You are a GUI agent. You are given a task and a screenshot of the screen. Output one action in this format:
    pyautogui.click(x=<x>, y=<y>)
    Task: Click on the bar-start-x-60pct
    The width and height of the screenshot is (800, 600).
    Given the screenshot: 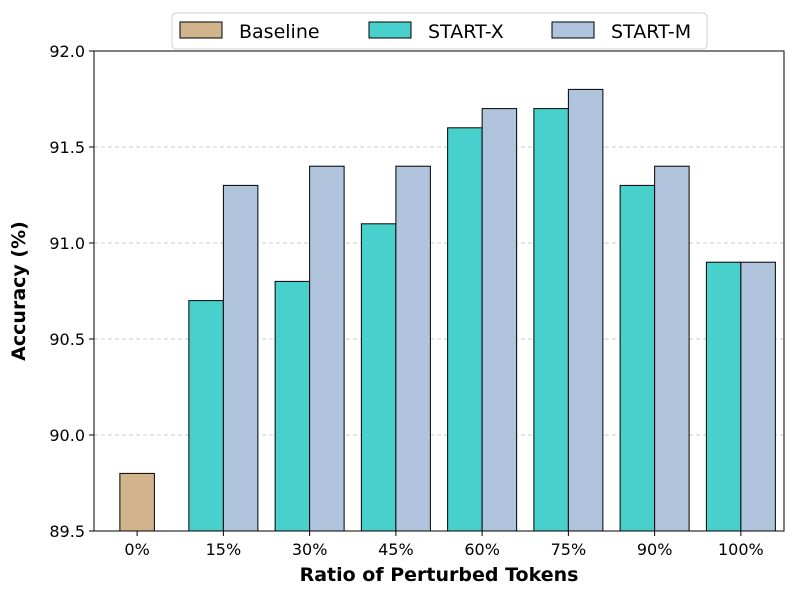 What is the action you would take?
    pyautogui.click(x=465, y=329)
    